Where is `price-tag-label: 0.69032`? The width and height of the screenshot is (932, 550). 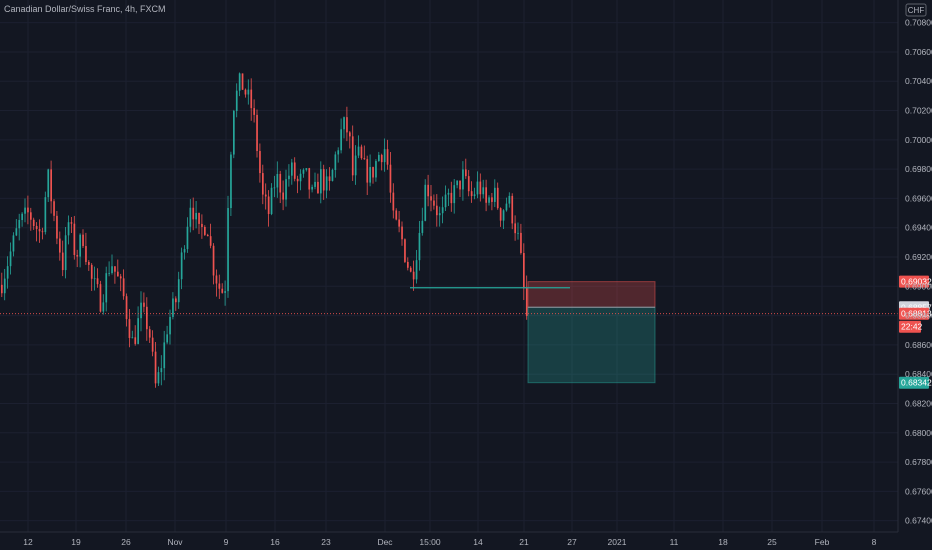 price-tag-label: 0.69032 is located at coordinates (916, 282).